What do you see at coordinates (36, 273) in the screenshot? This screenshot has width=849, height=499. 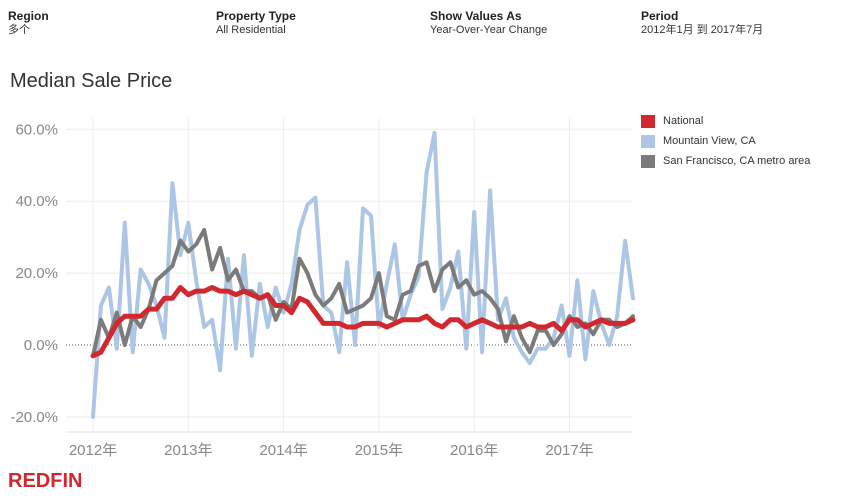 I see `y-tick-label: 20.0%` at bounding box center [36, 273].